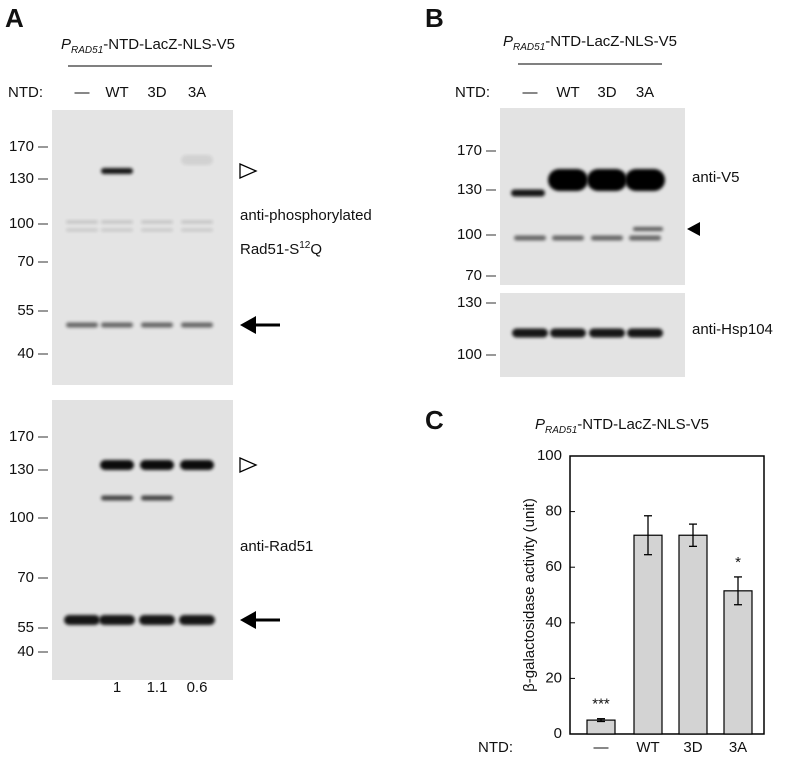  Describe the element at coordinates (601, 747) in the screenshot. I see `x-tick-label: —` at that location.